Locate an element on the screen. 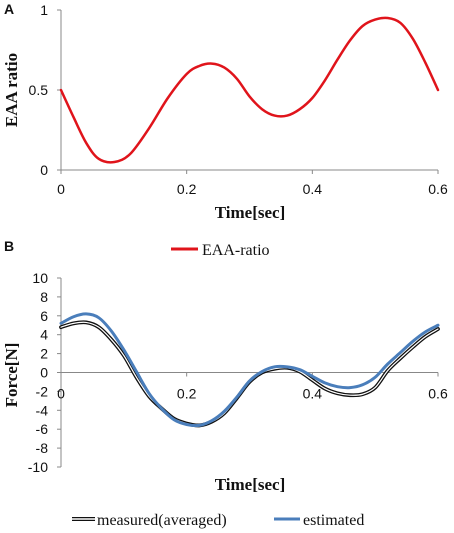  panel-a-letter: A is located at coordinates (9, 9).